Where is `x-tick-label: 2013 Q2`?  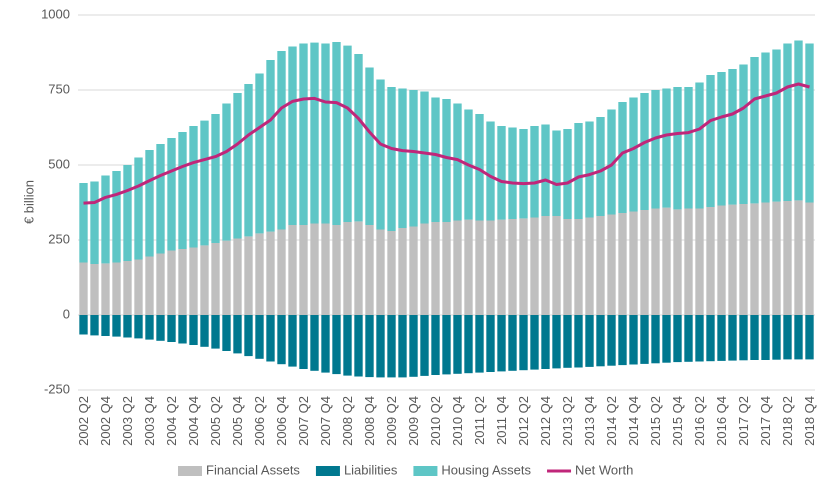
x-tick-label: 2013 Q2 is located at coordinates (567, 421).